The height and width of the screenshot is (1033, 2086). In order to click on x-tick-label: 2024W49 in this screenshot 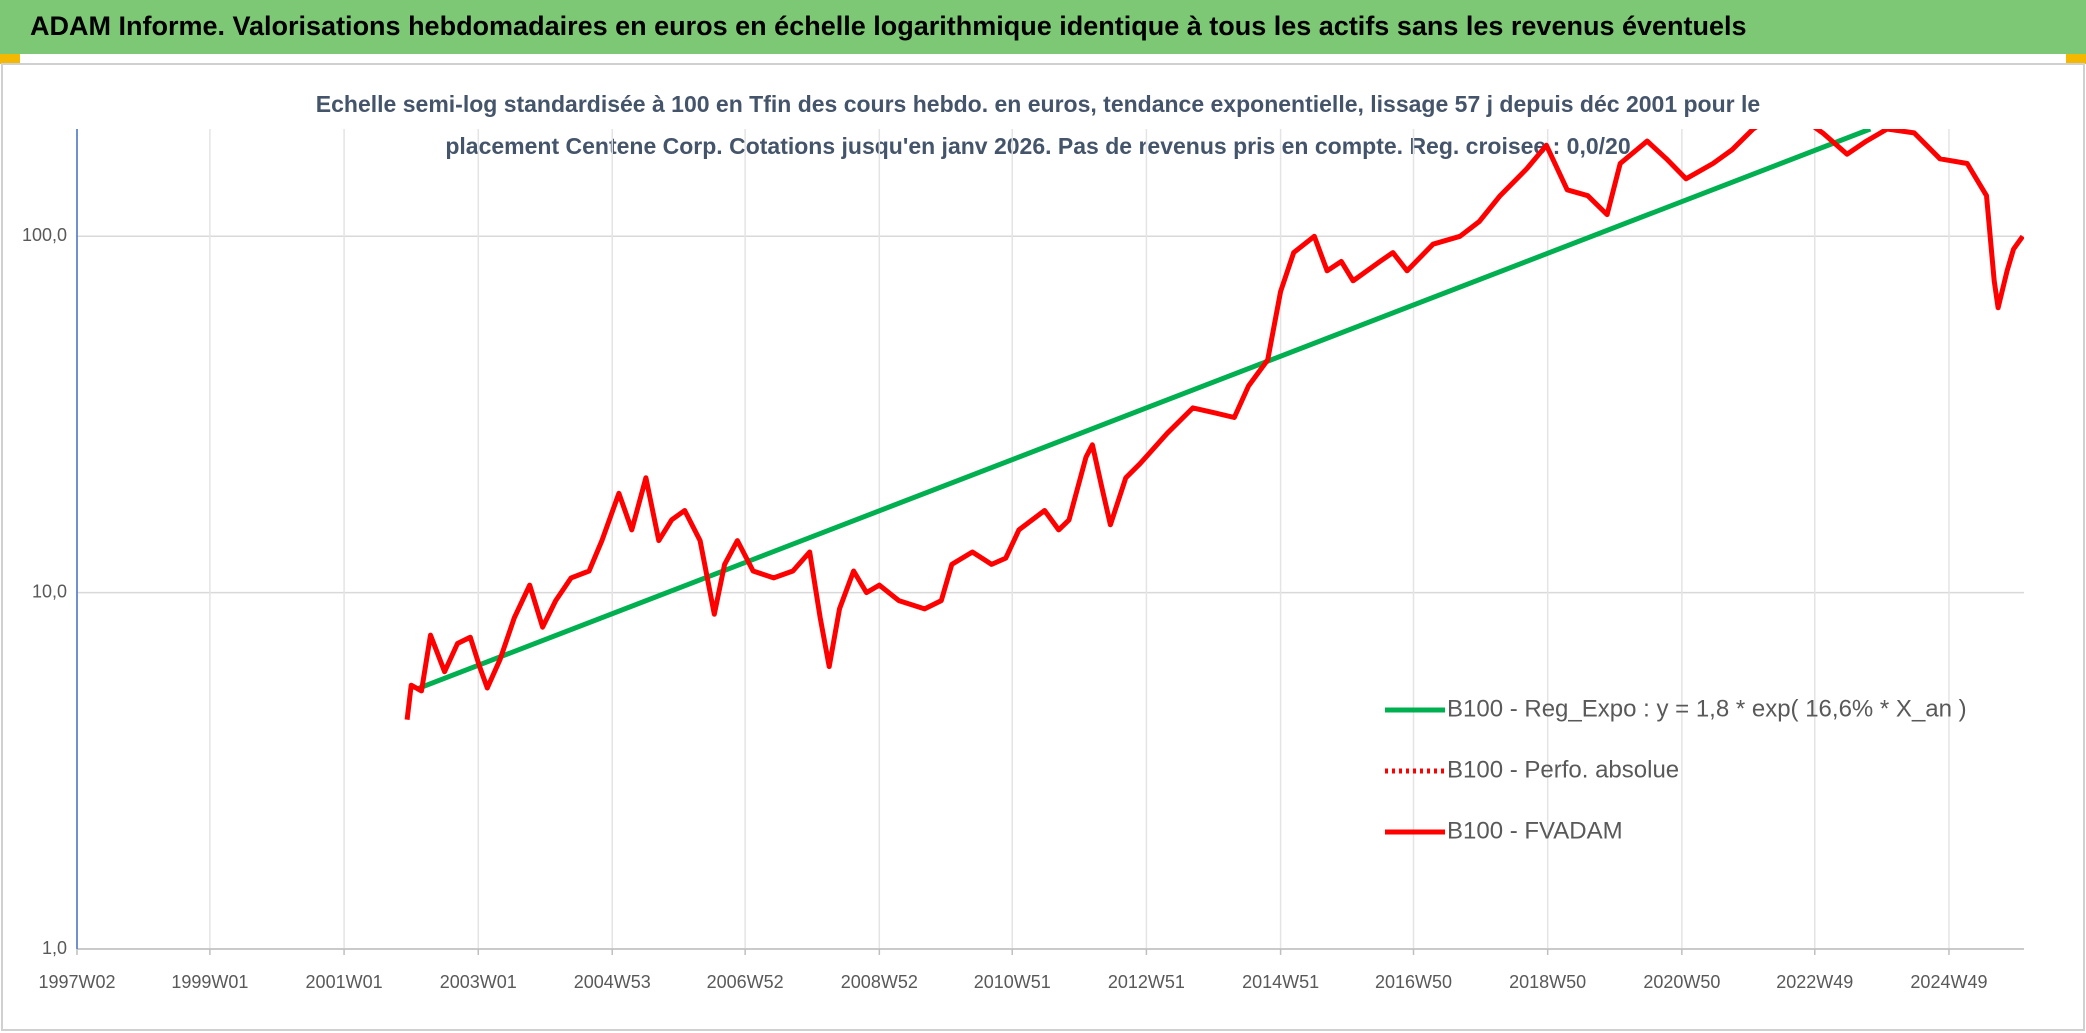, I will do `click(1948, 982)`.